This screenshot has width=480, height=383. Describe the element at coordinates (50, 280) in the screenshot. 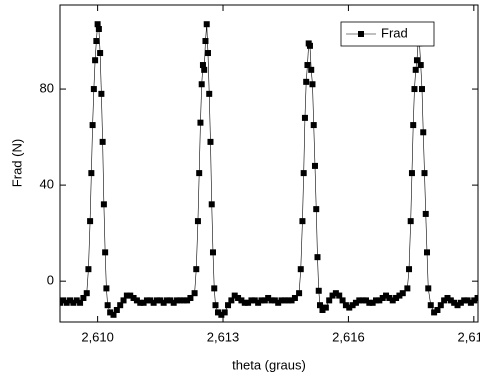

I see `y-tick-label: 0` at that location.